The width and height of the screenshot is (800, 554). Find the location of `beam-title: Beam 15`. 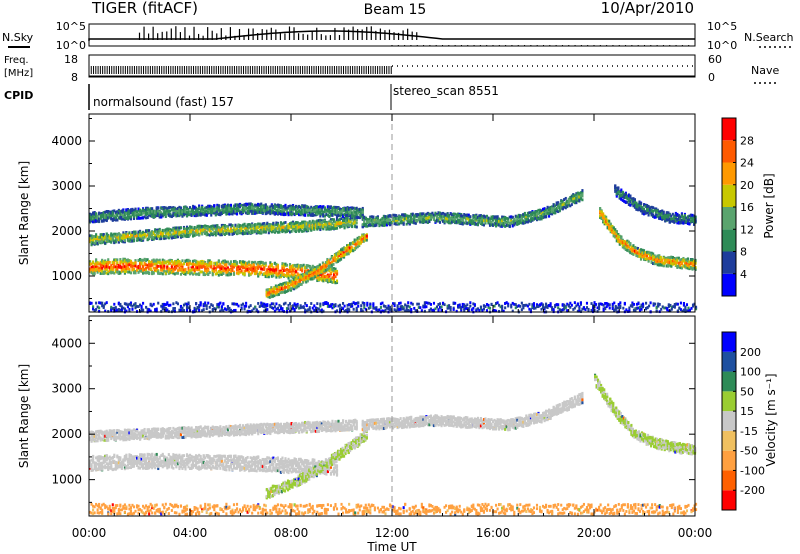

beam-title: Beam 15 is located at coordinates (395, 10).